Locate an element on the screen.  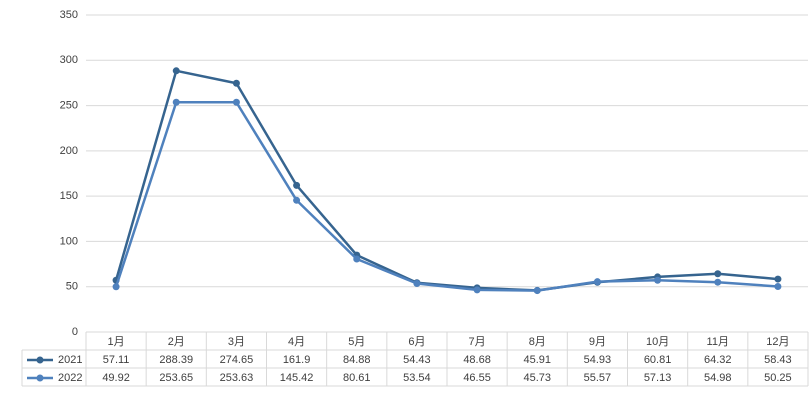
table-value: 253.63 is located at coordinates (237, 378).